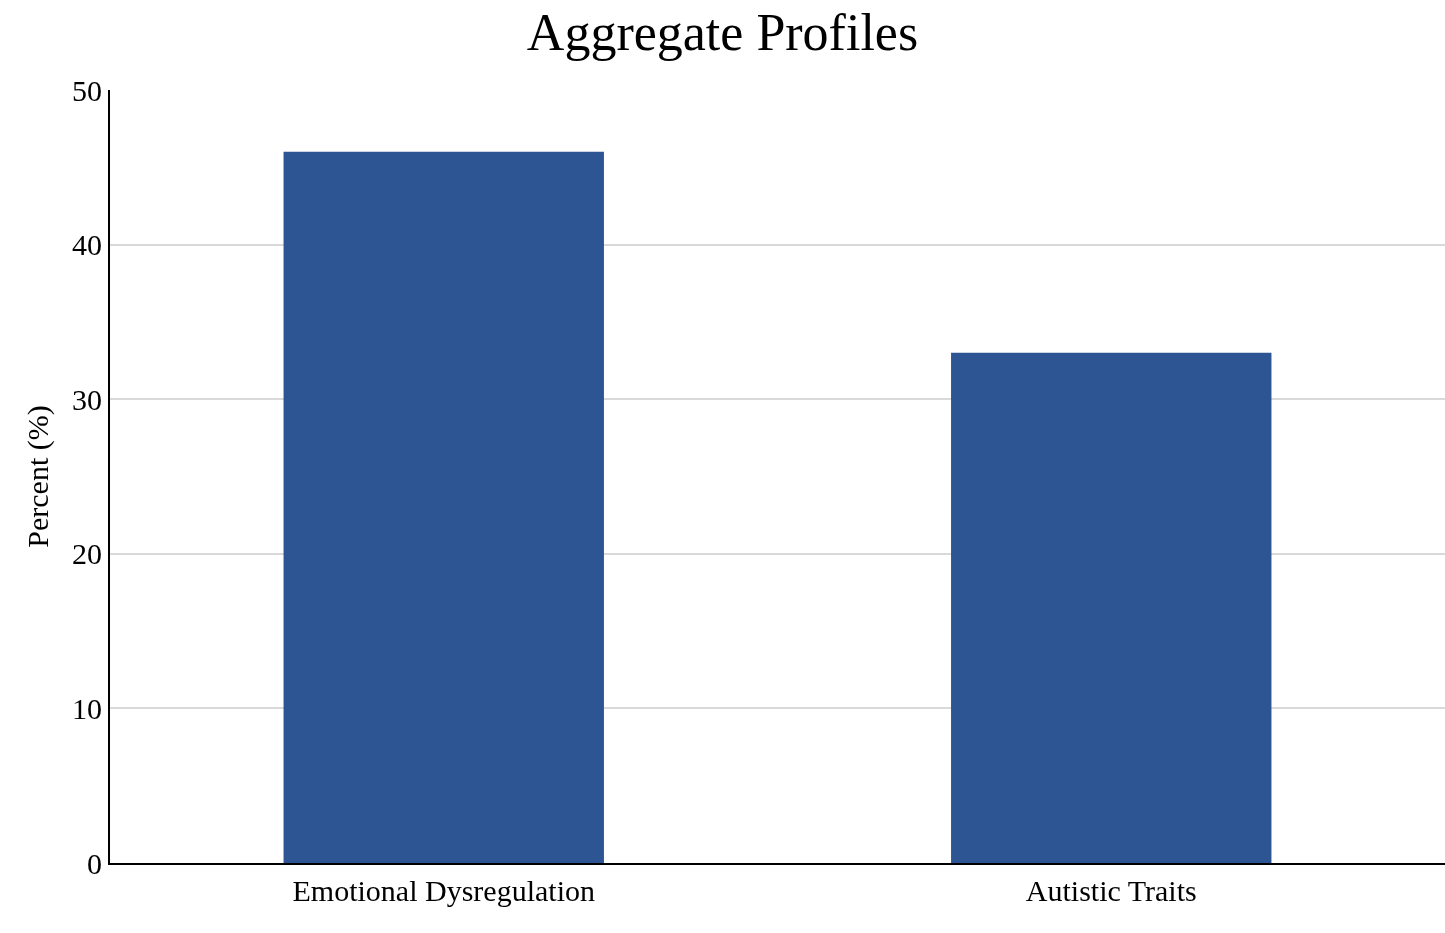 The width and height of the screenshot is (1445, 933). I want to click on x-tick-label: Autistic Traits, so click(1111, 890).